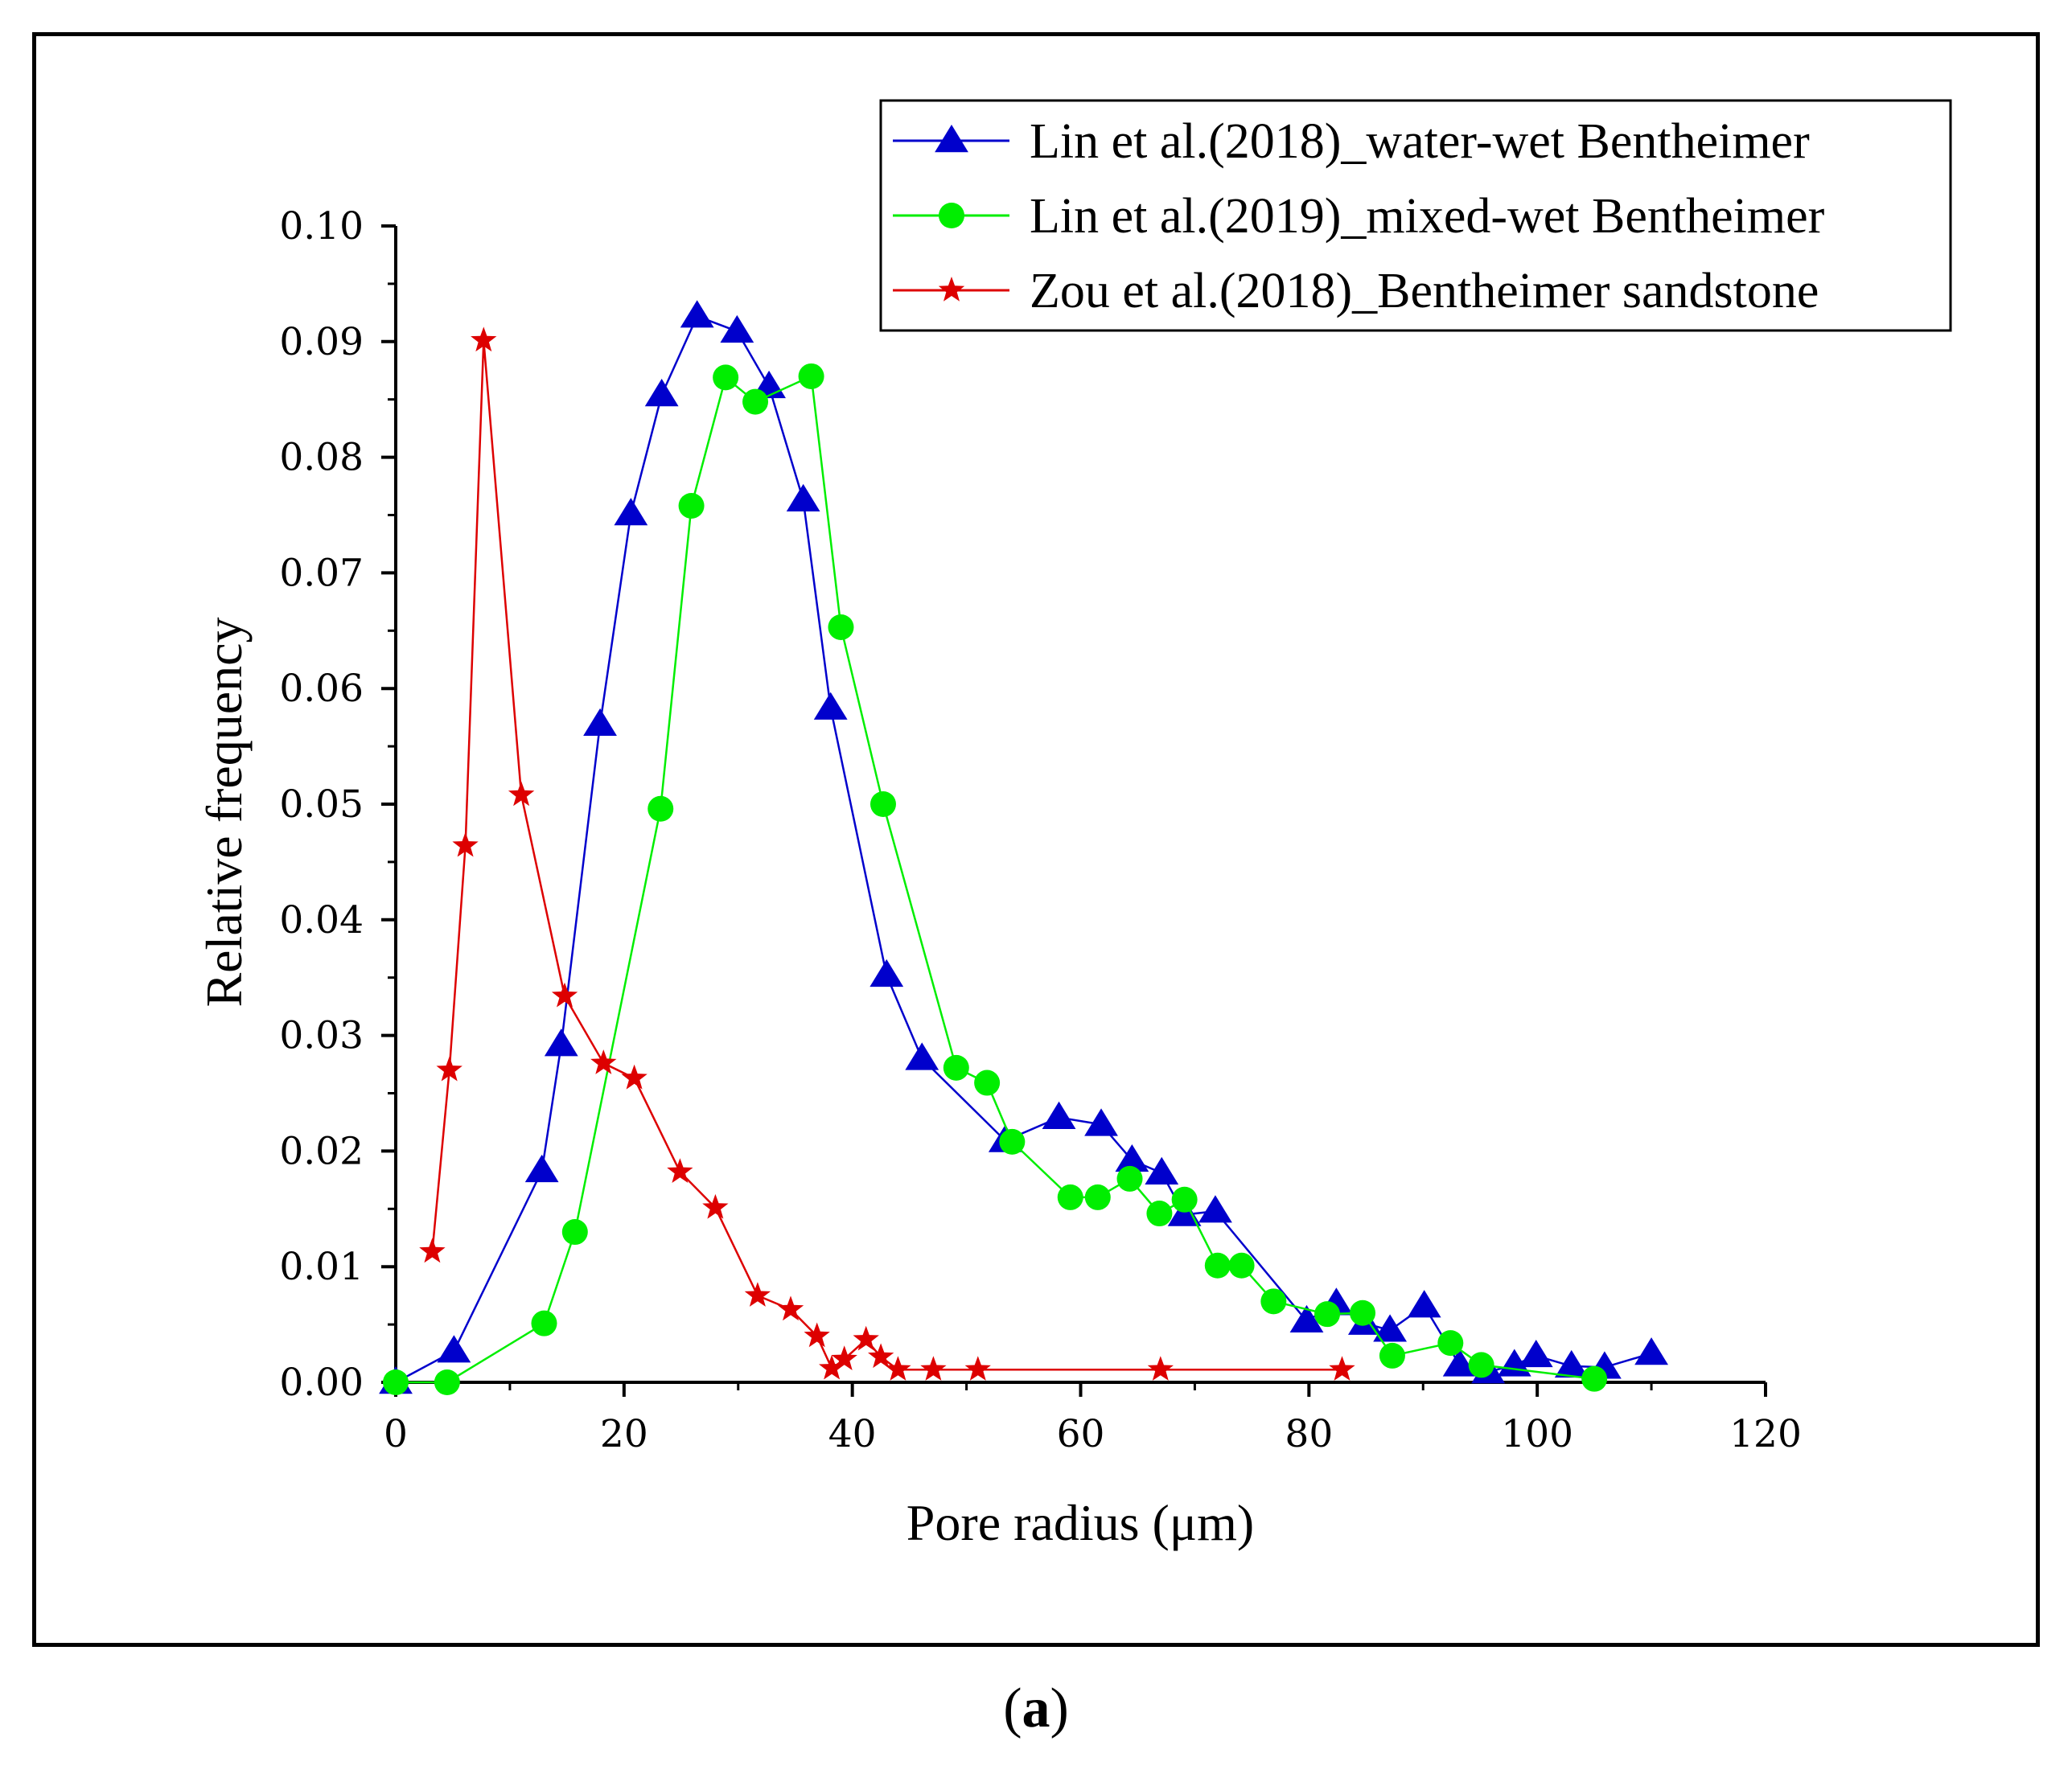 This screenshot has height=1786, width=2072. What do you see at coordinates (321, 1036) in the screenshot?
I see `y-tick-label: 0.03` at bounding box center [321, 1036].